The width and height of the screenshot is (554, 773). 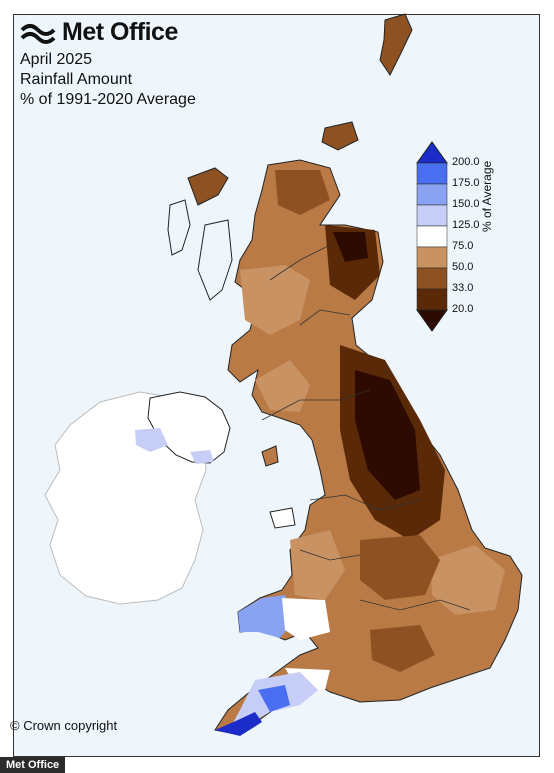 What do you see at coordinates (387, 435) in the screenshot?
I see `darkest-core-pennines` at bounding box center [387, 435].